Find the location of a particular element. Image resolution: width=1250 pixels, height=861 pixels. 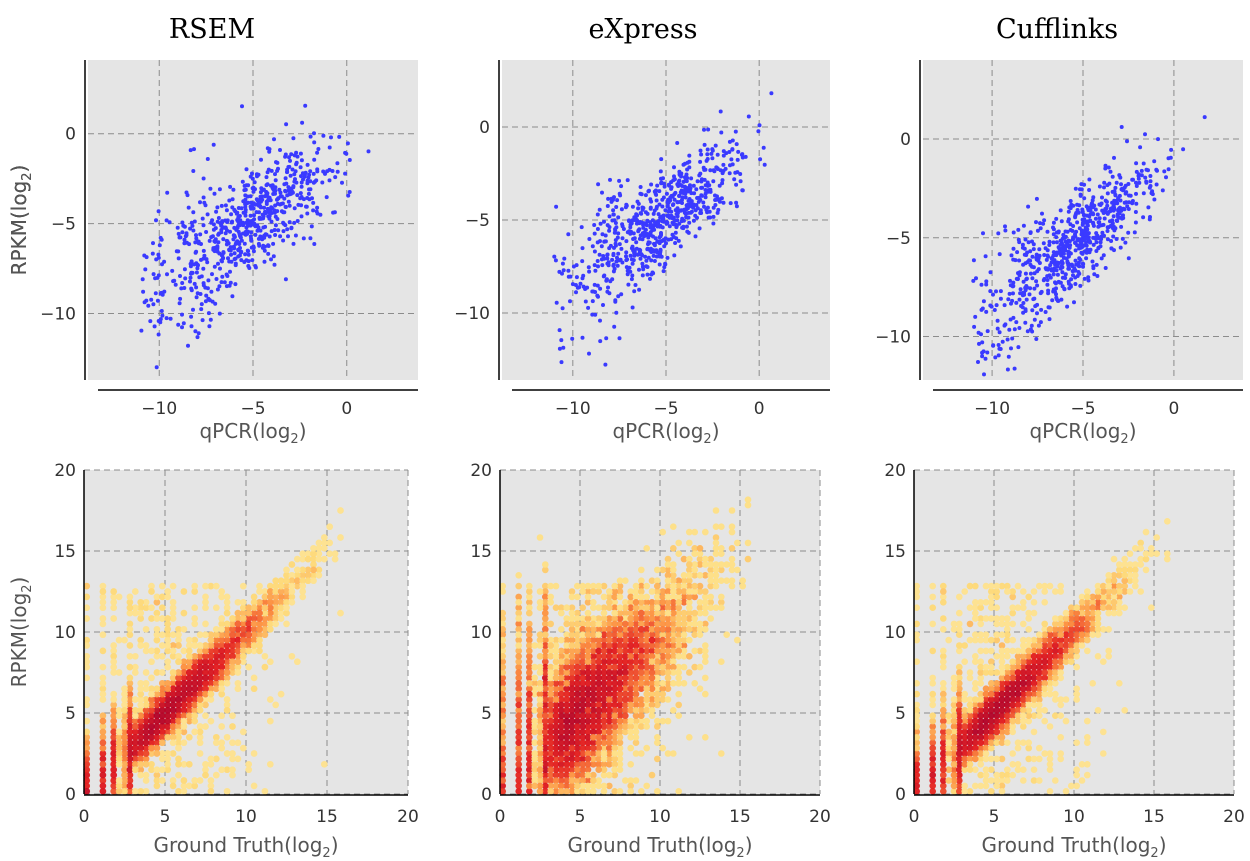

y-tick-label: 5 is located at coordinates (900, 714).